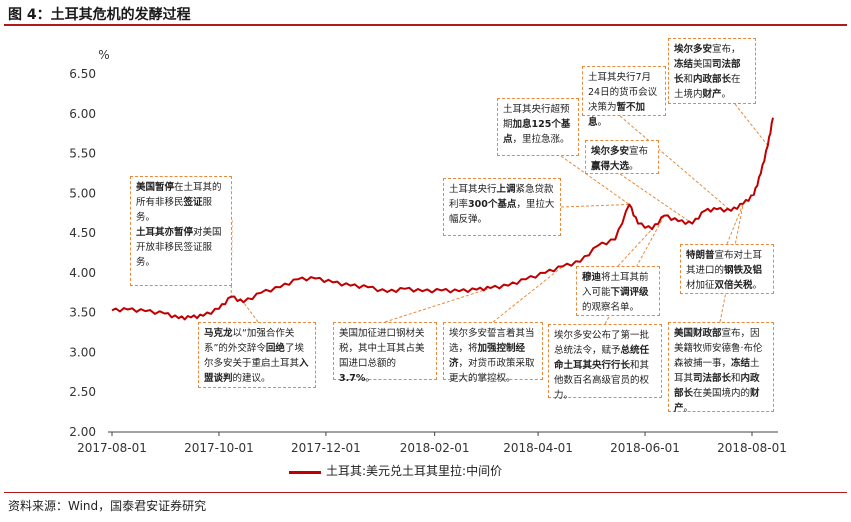 This screenshot has height=522, width=851. I want to click on legend-label: 土耳其:美元兑土耳其里拉:中间价, so click(414, 471).